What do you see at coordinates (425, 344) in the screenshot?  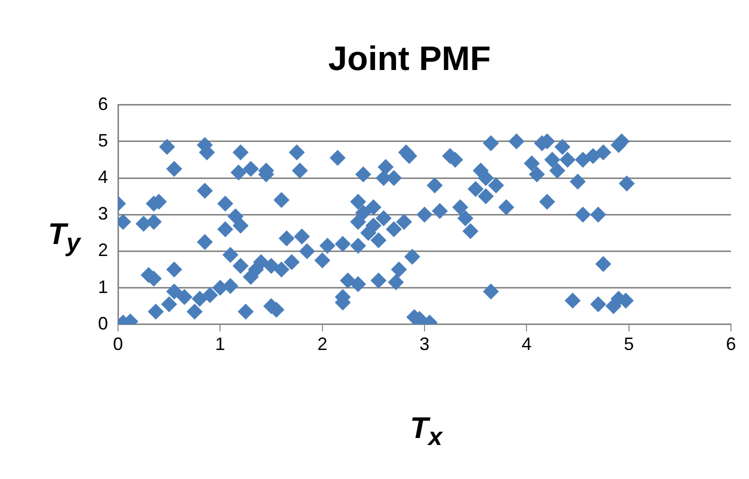 I see `x-tick-label: 3` at bounding box center [425, 344].